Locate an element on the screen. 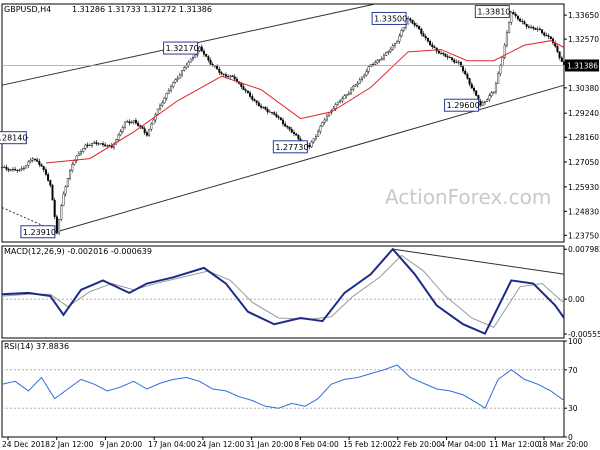 The image size is (600, 450). rsi-line is located at coordinates (283, 386).